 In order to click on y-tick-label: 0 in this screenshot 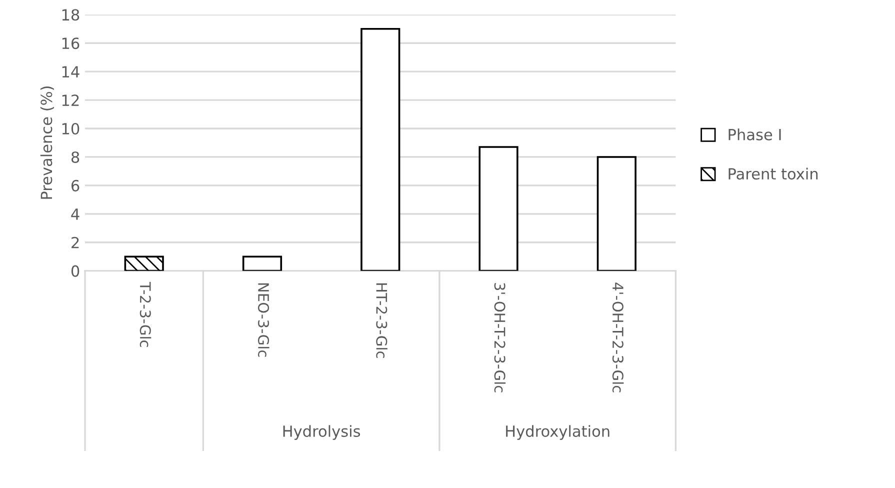, I will do `click(75, 271)`.